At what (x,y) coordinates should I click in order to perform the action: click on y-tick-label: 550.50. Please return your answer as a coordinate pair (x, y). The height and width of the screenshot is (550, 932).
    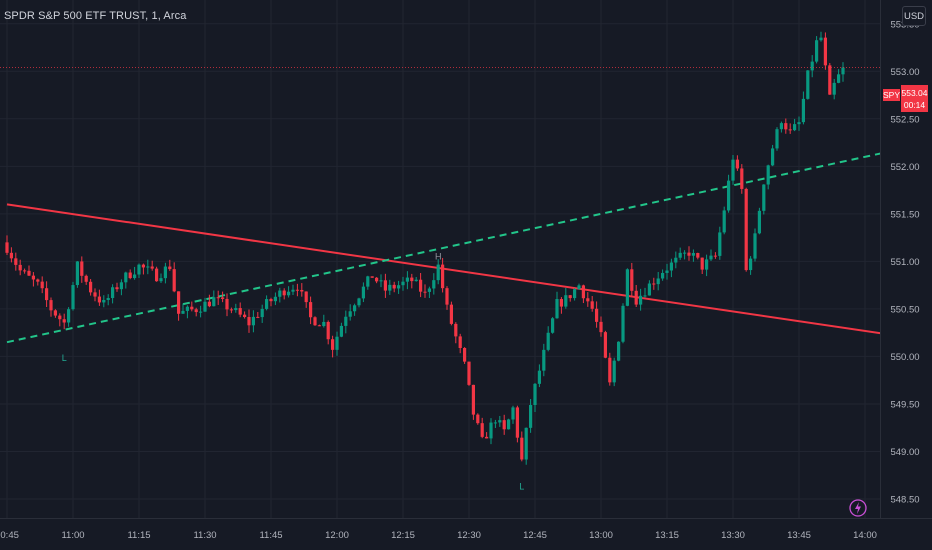
    Looking at the image, I should click on (904, 309).